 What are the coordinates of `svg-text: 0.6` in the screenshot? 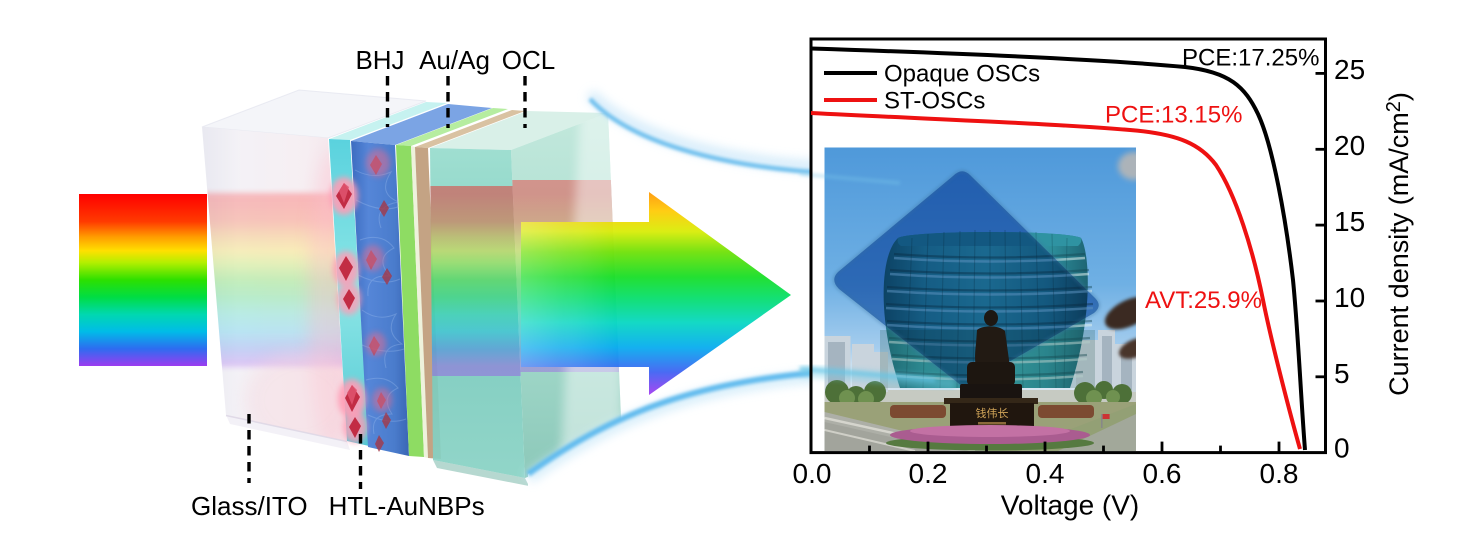 It's located at (1162, 473).